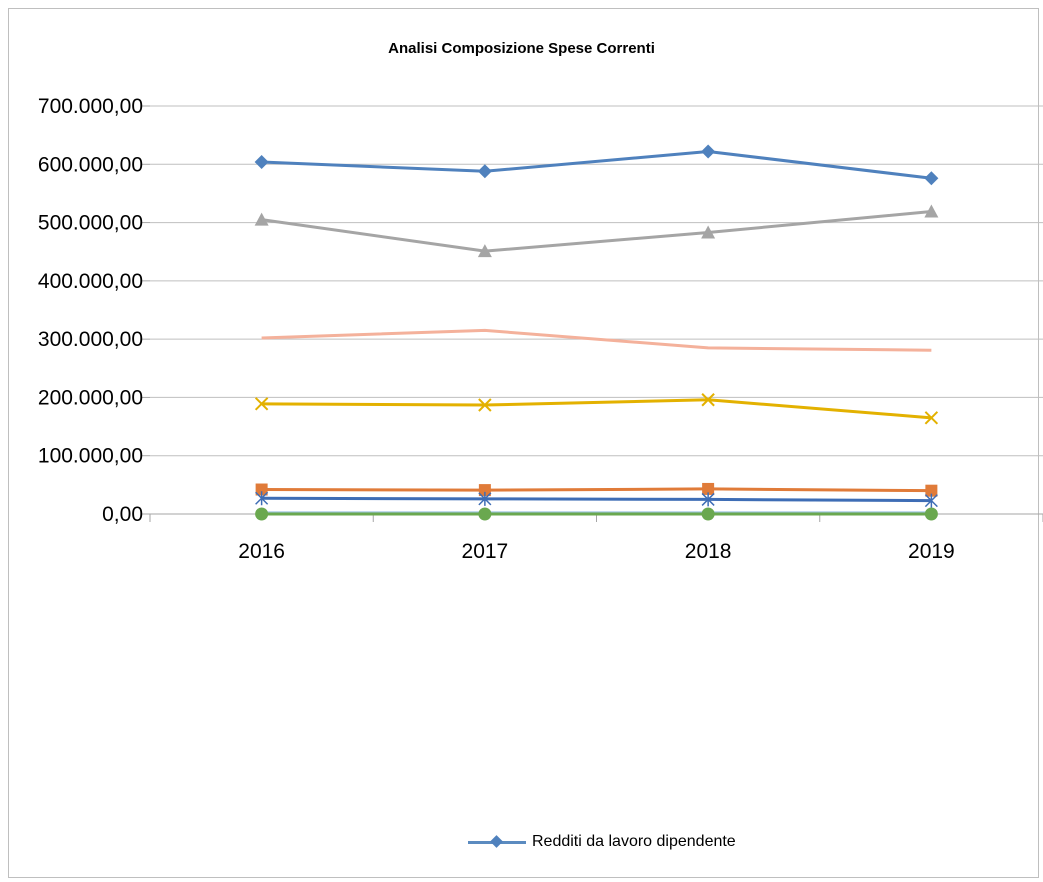 Image resolution: width=1043 pixels, height=882 pixels. Describe the element at coordinates (931, 551) in the screenshot. I see `x-tick-label: 2019` at that location.